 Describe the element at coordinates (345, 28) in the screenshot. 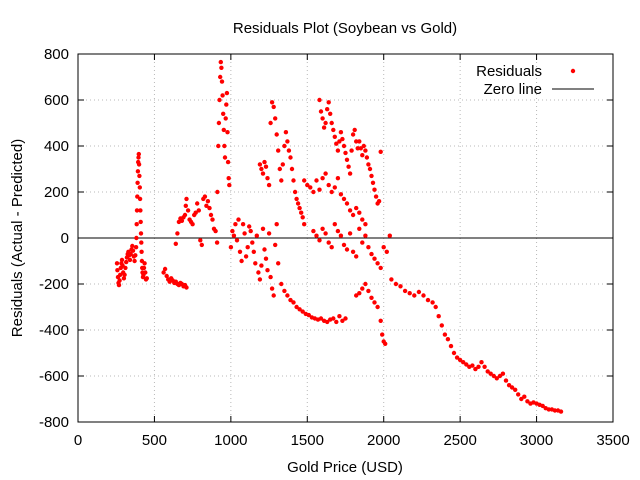

I see `chart-title: Residuals Plot (Soybean vs Gold)` at that location.